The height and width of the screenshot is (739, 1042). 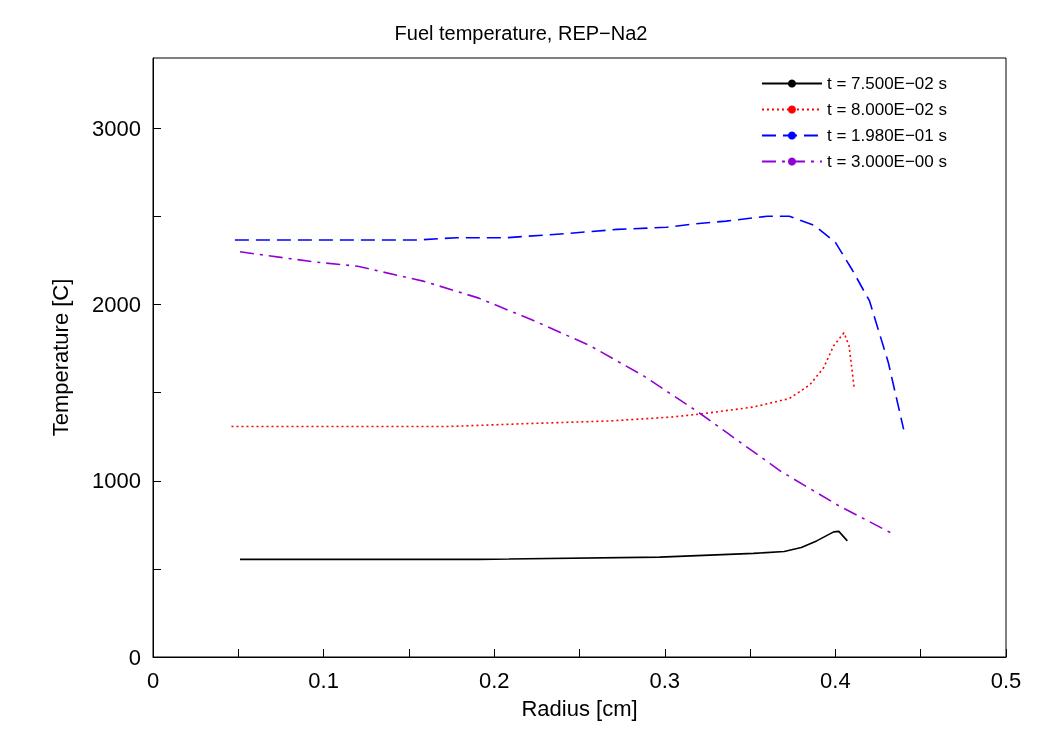 I want to click on y-tick-label: 1000, so click(x=116, y=481).